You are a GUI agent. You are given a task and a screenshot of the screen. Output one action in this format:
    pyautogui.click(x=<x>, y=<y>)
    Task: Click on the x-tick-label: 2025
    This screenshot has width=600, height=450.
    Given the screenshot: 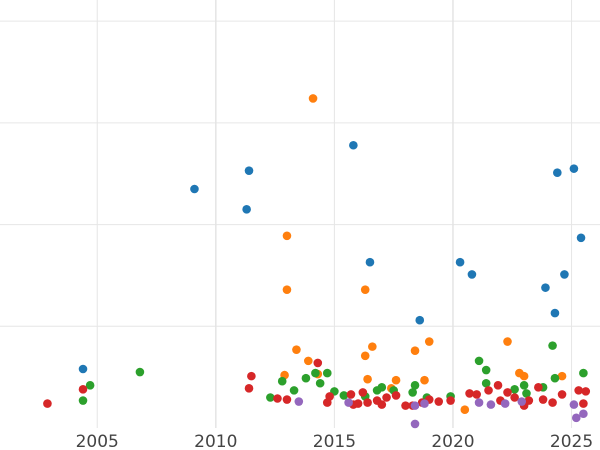 What is the action you would take?
    pyautogui.click(x=571, y=441)
    